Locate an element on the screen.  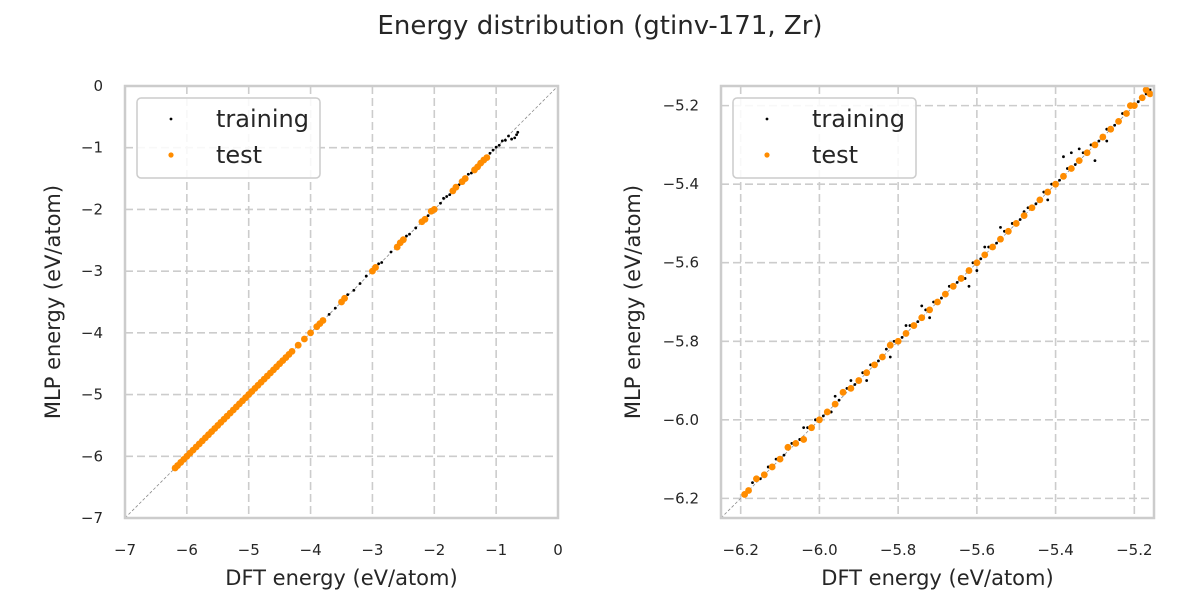
x-tick-label: −5 is located at coordinates (249, 550).